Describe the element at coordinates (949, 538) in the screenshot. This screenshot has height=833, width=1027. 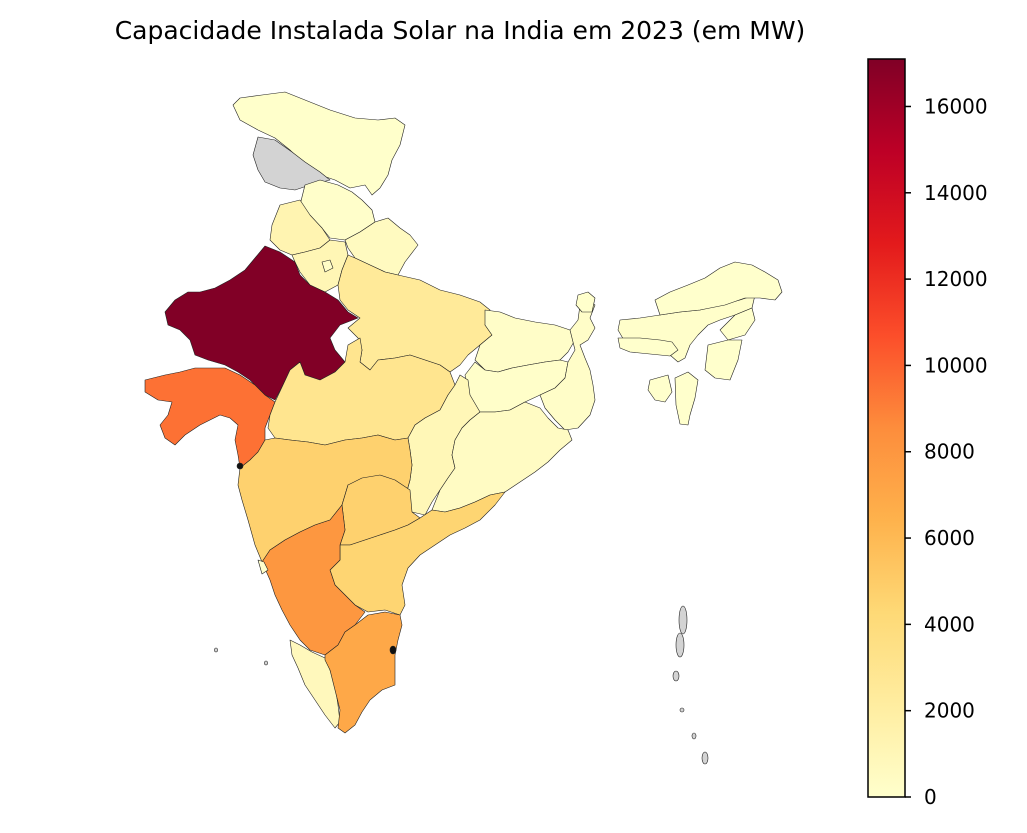
I see `colorbar-tick-label: 6000` at that location.